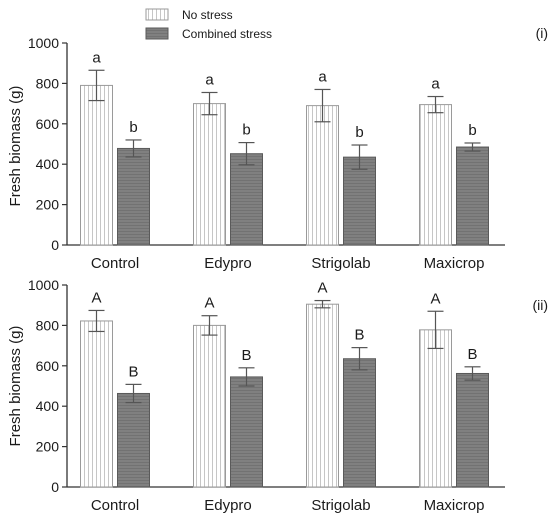 This screenshot has height=517, width=550. I want to click on legend-label-no-stress: No stress, so click(207, 15).